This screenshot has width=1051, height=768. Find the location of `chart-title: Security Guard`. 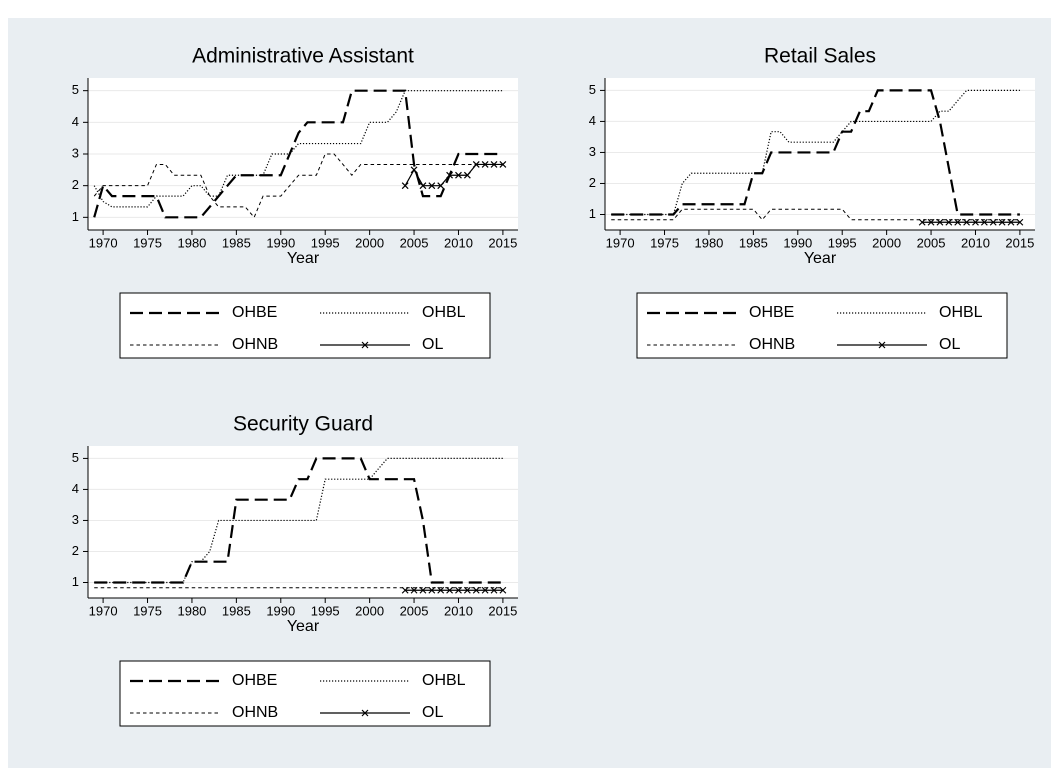

chart-title: Security Guard is located at coordinates (303, 424).